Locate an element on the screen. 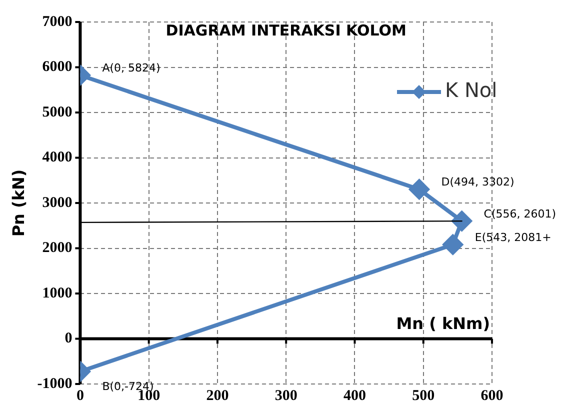 The width and height of the screenshot is (568, 410). y-axis-title: Pn (kN) is located at coordinates (18, 203).